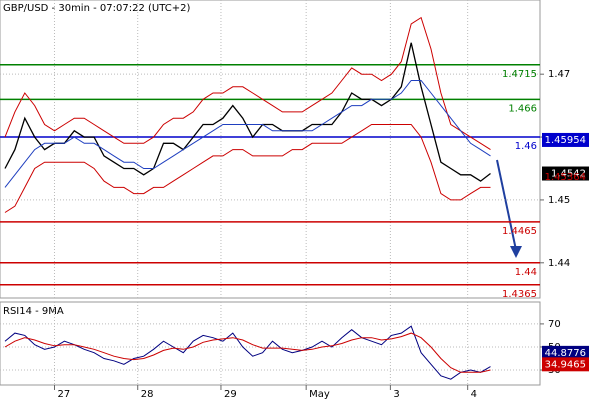  I want to click on price-tag: 1.45364, so click(565, 177).